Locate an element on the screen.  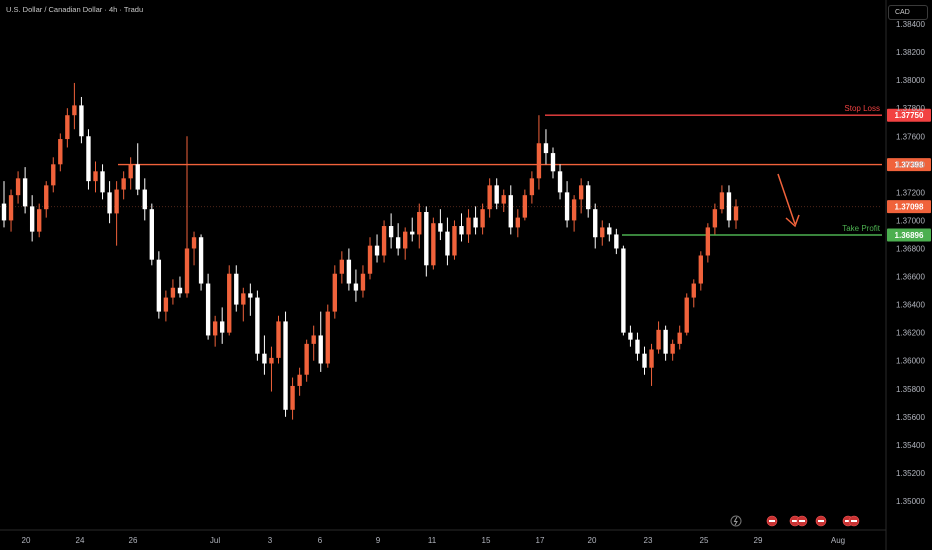
x-tick-label: 26 is located at coordinates (133, 540).